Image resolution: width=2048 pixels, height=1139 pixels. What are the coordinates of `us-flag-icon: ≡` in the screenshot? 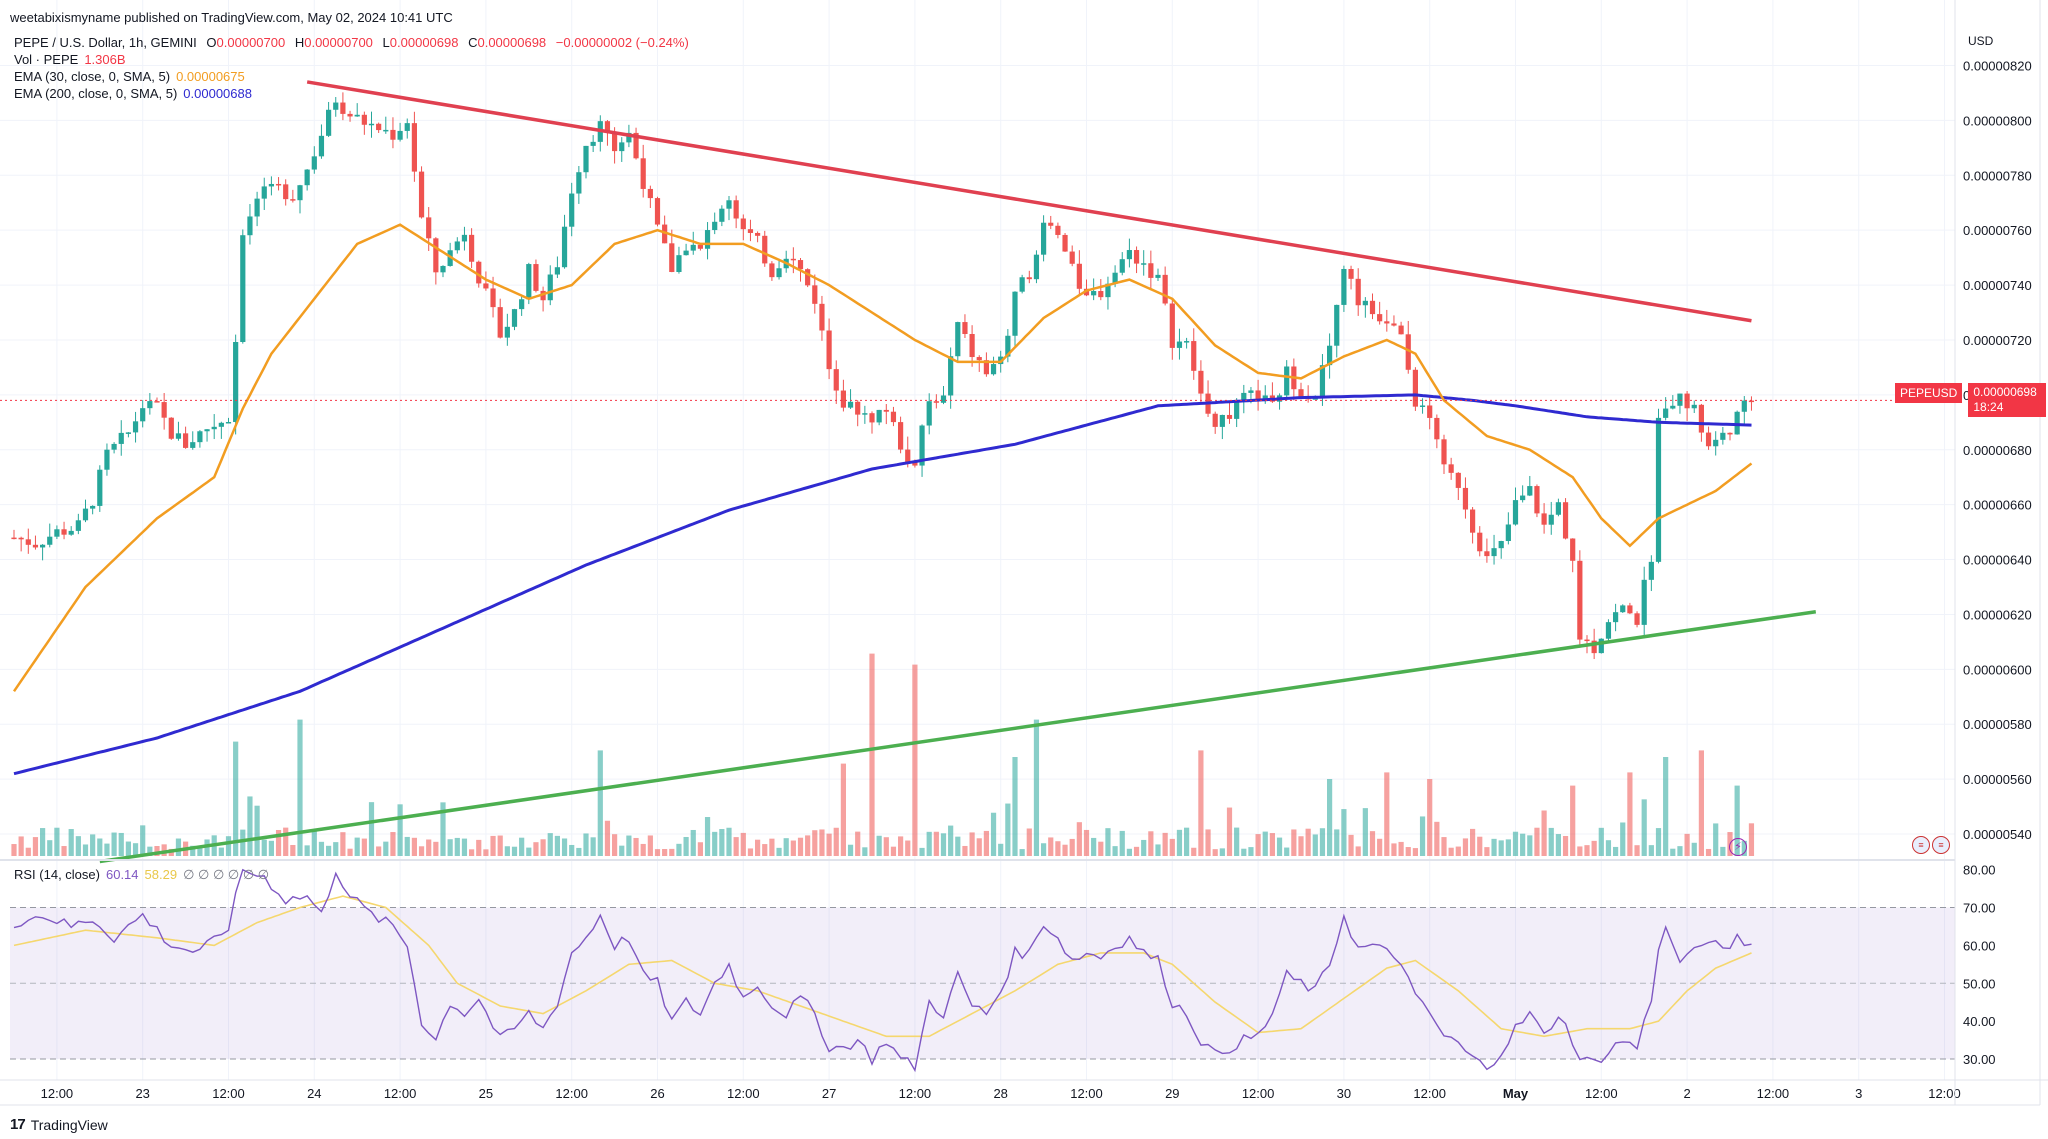 It's located at (1921, 845).